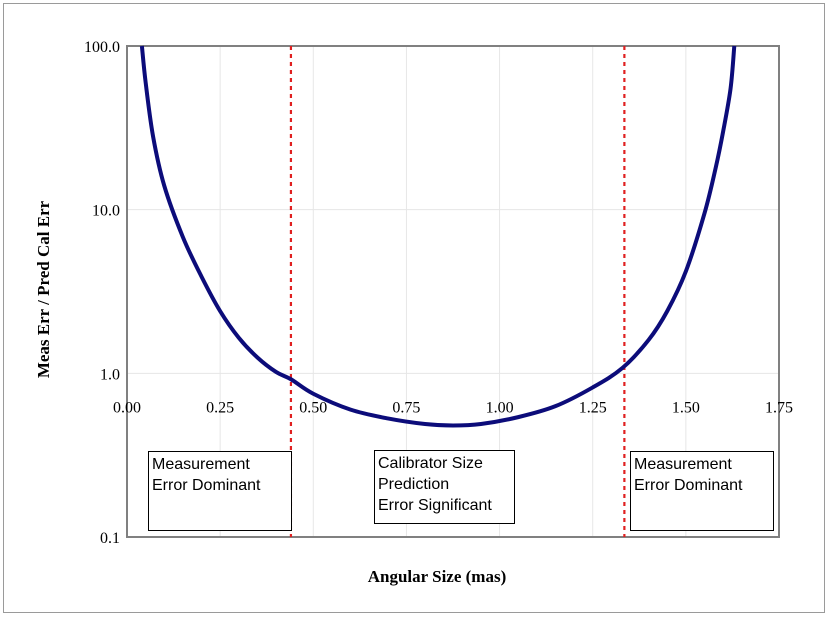  I want to click on y-tick-label: 10.0, so click(106, 211).